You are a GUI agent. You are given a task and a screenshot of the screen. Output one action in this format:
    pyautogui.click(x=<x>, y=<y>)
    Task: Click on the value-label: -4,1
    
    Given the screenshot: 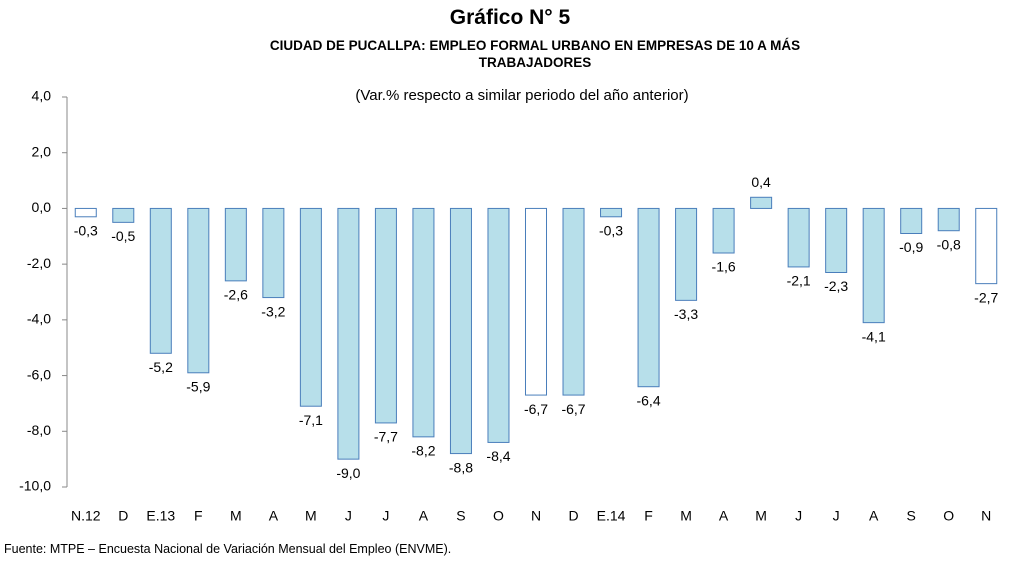 What is the action you would take?
    pyautogui.click(x=874, y=336)
    